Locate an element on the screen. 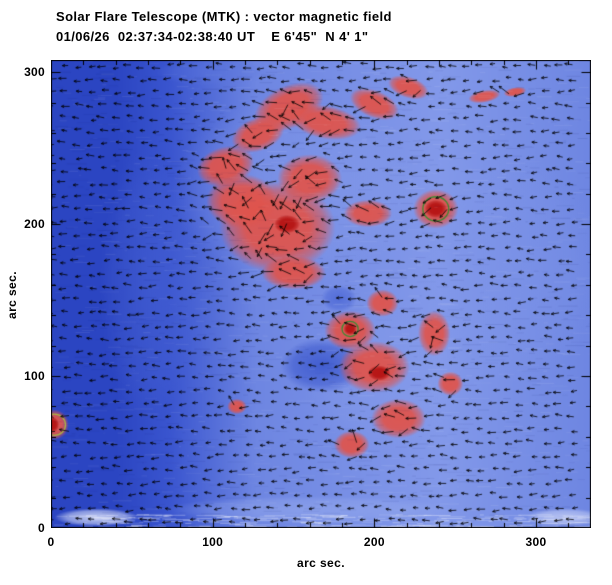 This screenshot has width=612, height=585. y-tick-label: 300 is located at coordinates (34, 72).